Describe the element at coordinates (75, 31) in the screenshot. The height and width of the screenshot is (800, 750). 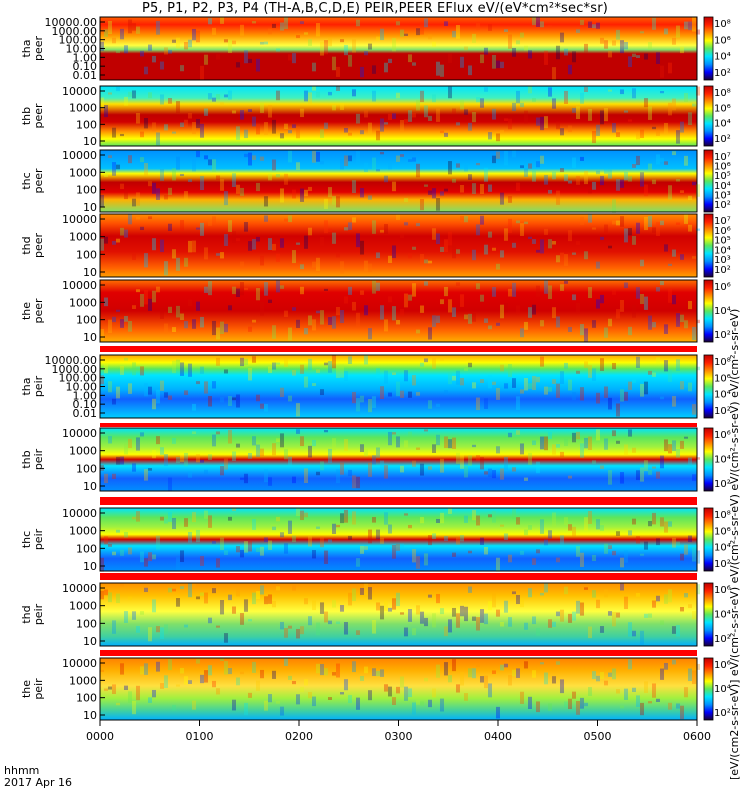
I see `y-tick-label: 1000.00` at that location.